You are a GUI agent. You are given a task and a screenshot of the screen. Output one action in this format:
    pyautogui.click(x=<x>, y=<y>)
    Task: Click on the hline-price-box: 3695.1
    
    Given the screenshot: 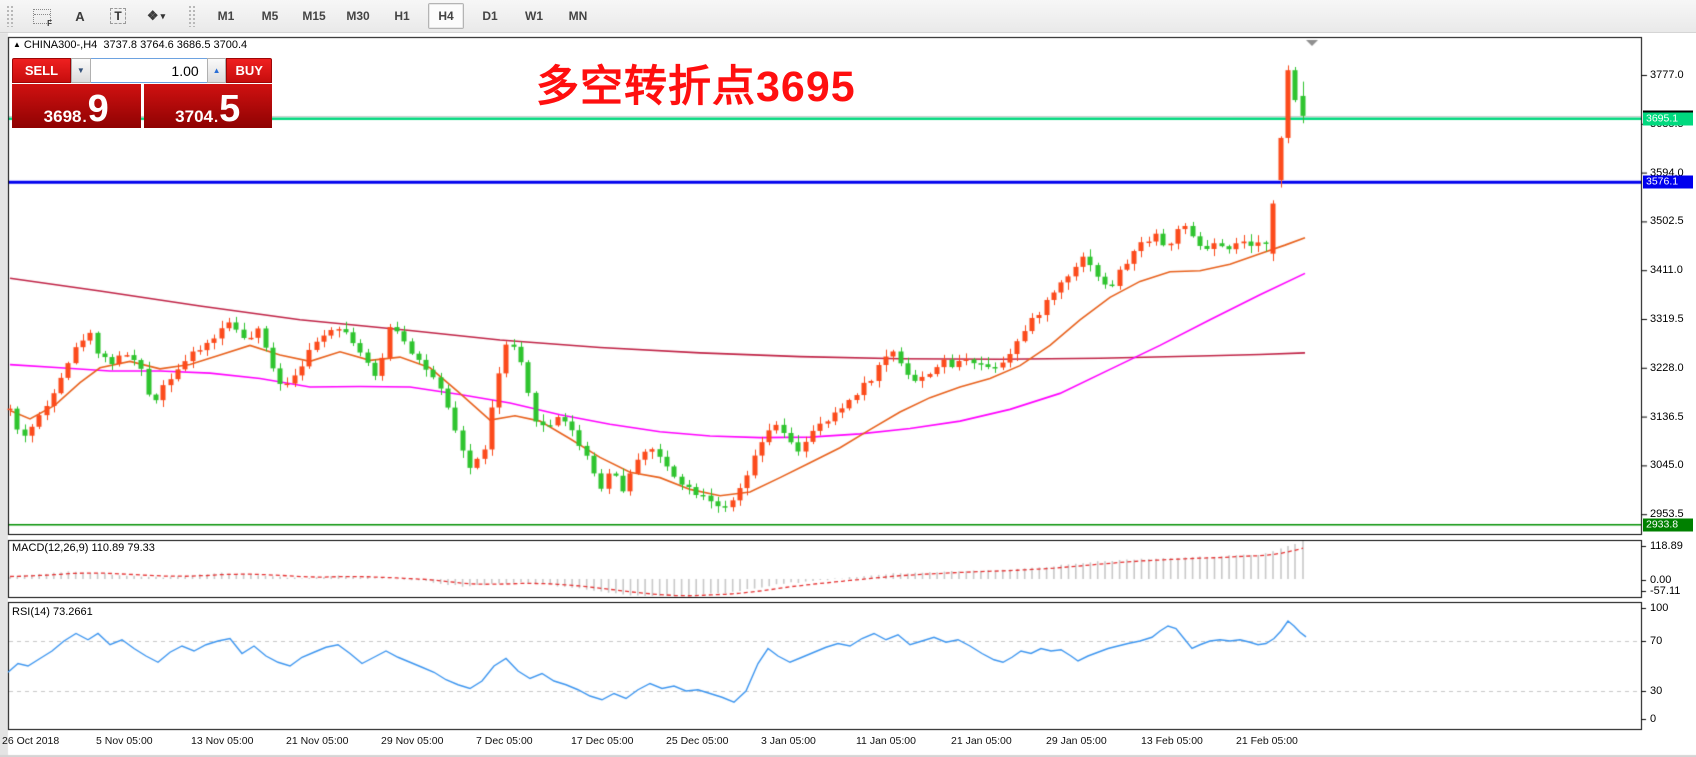 What is the action you would take?
    pyautogui.click(x=1668, y=119)
    